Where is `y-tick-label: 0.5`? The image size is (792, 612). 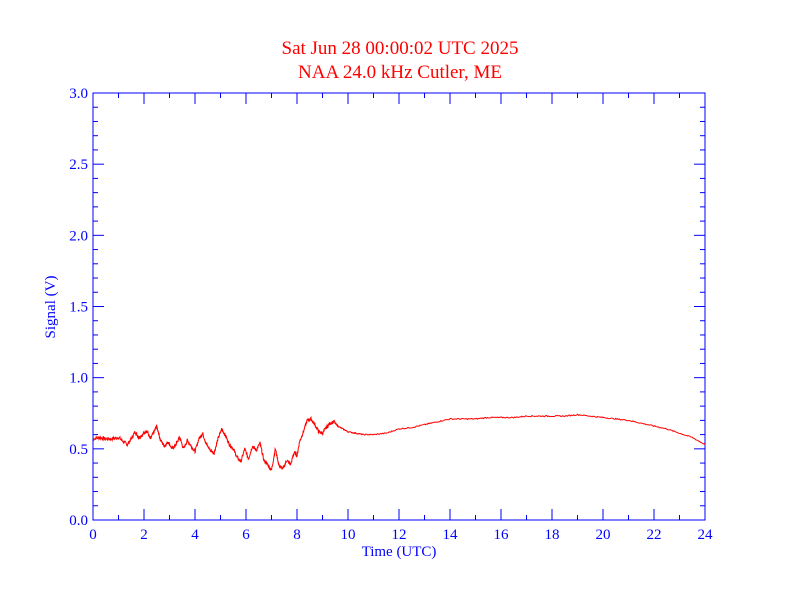 y-tick-label: 0.5 is located at coordinates (78, 450).